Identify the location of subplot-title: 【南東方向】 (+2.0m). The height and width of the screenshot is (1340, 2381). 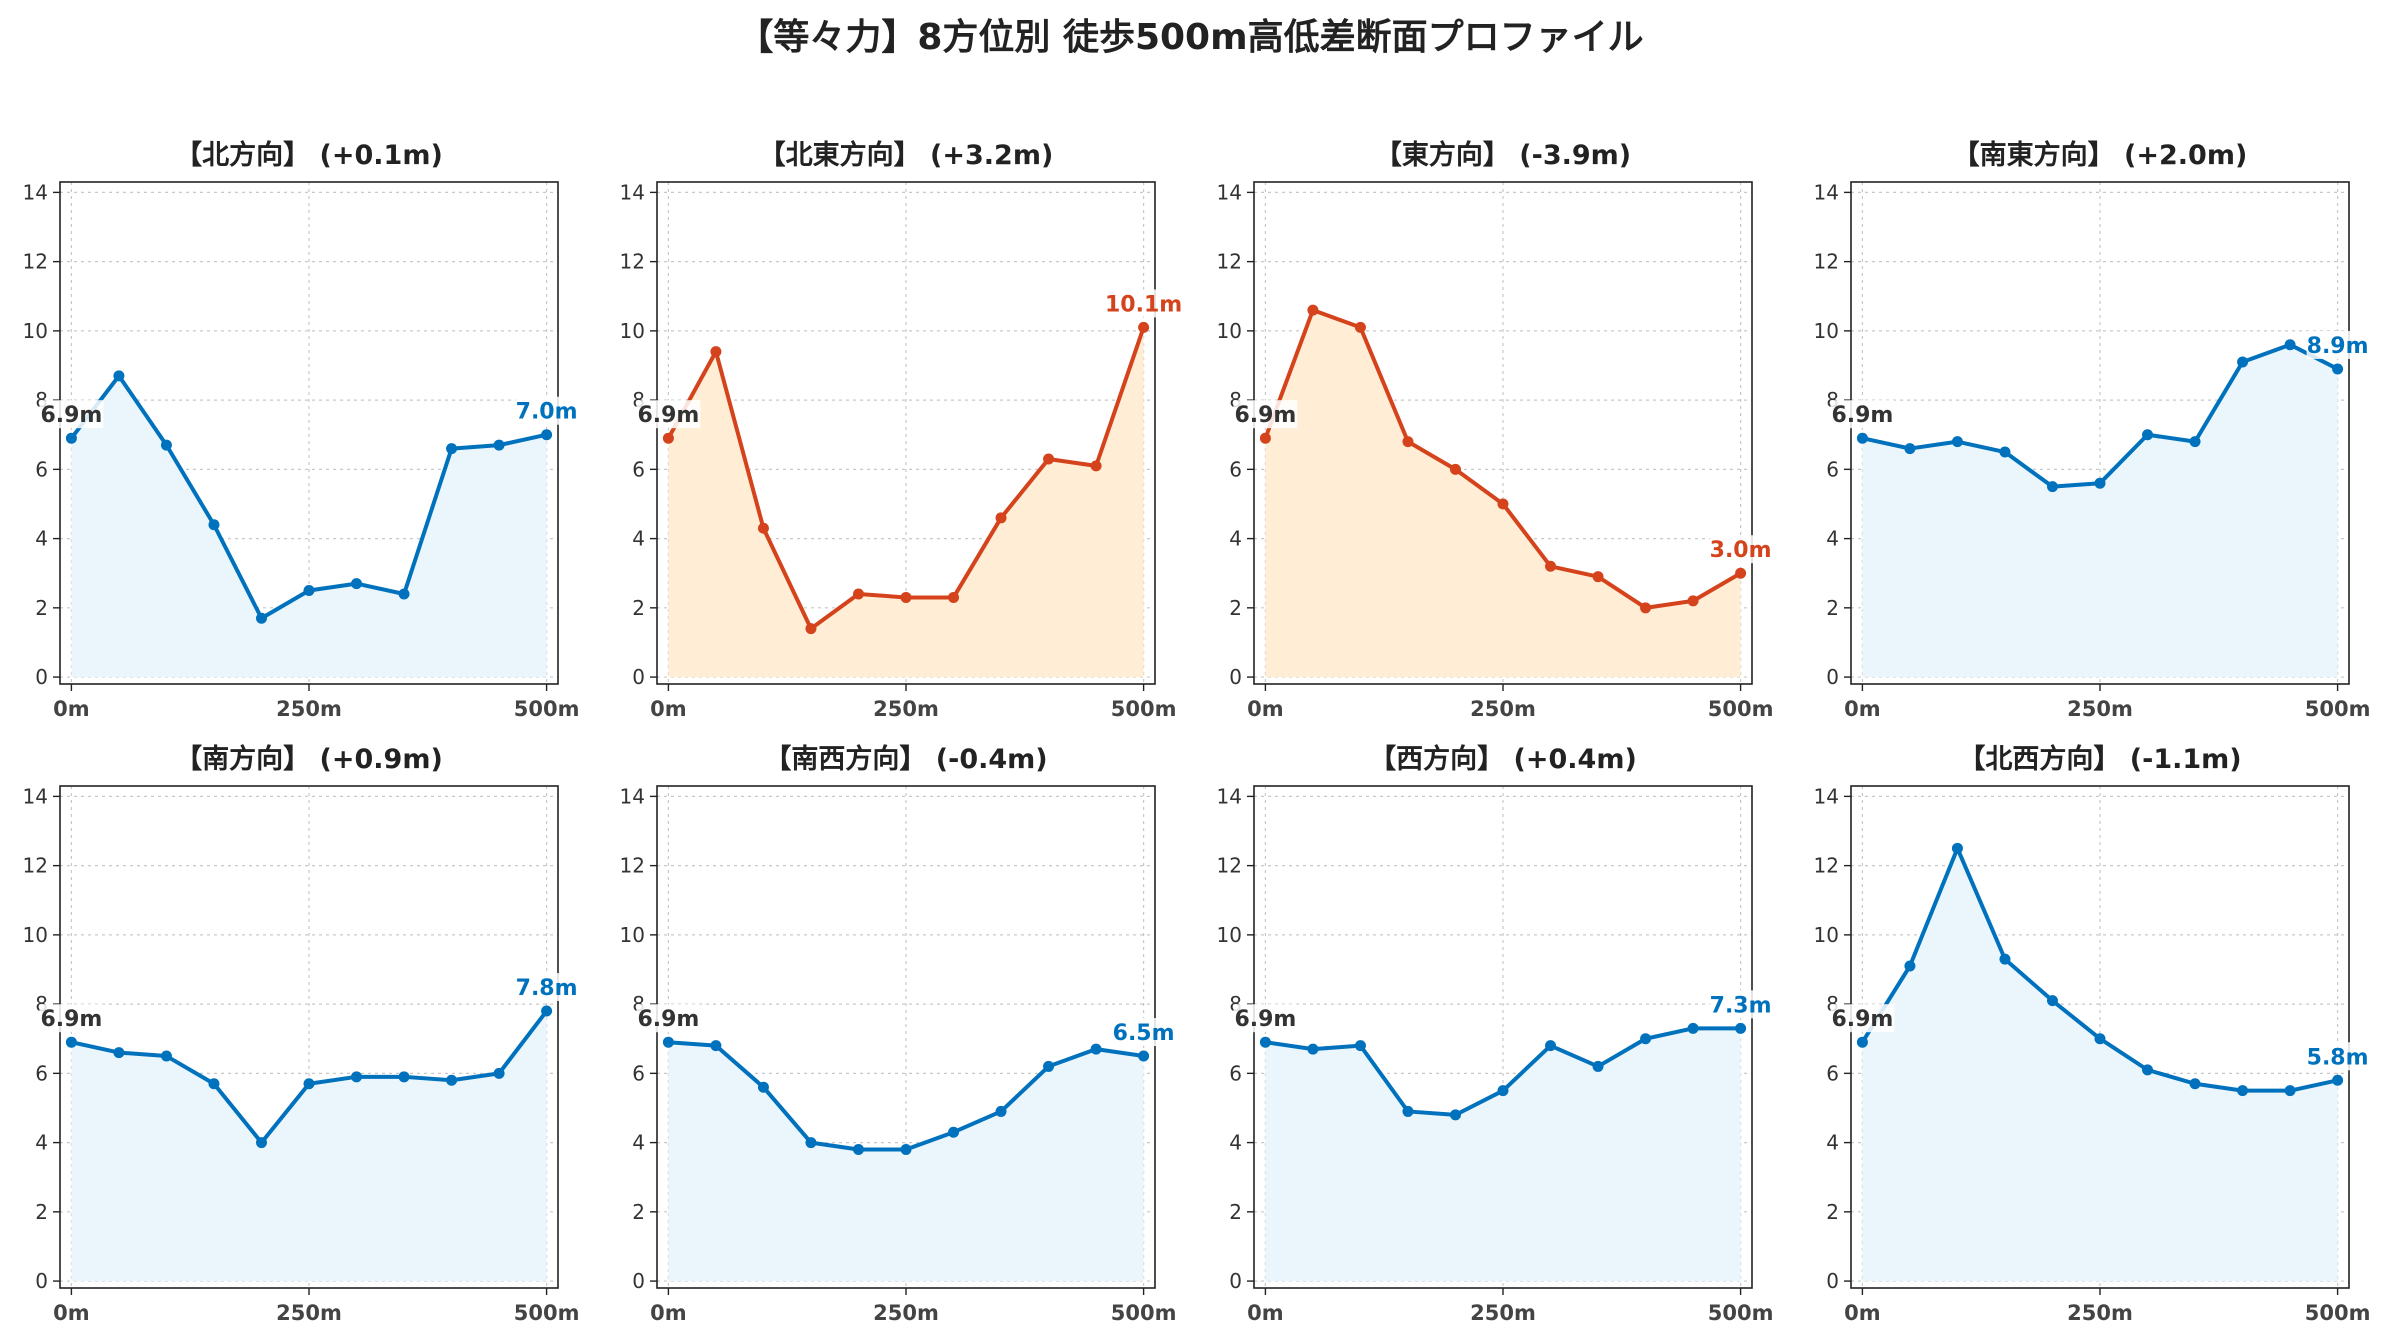
(2100, 155).